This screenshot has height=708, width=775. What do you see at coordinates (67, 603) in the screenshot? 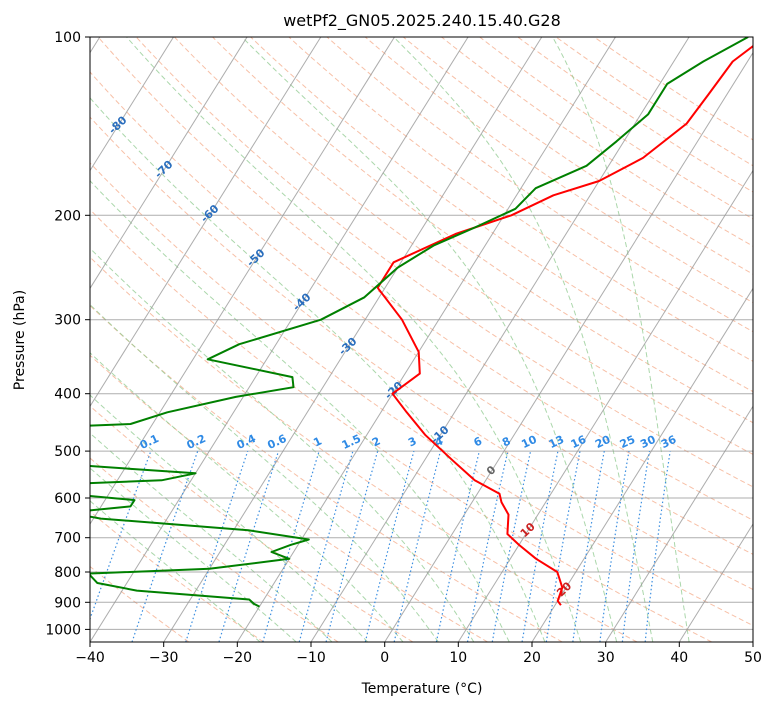
I see `y-tick-label: 900` at bounding box center [67, 603].